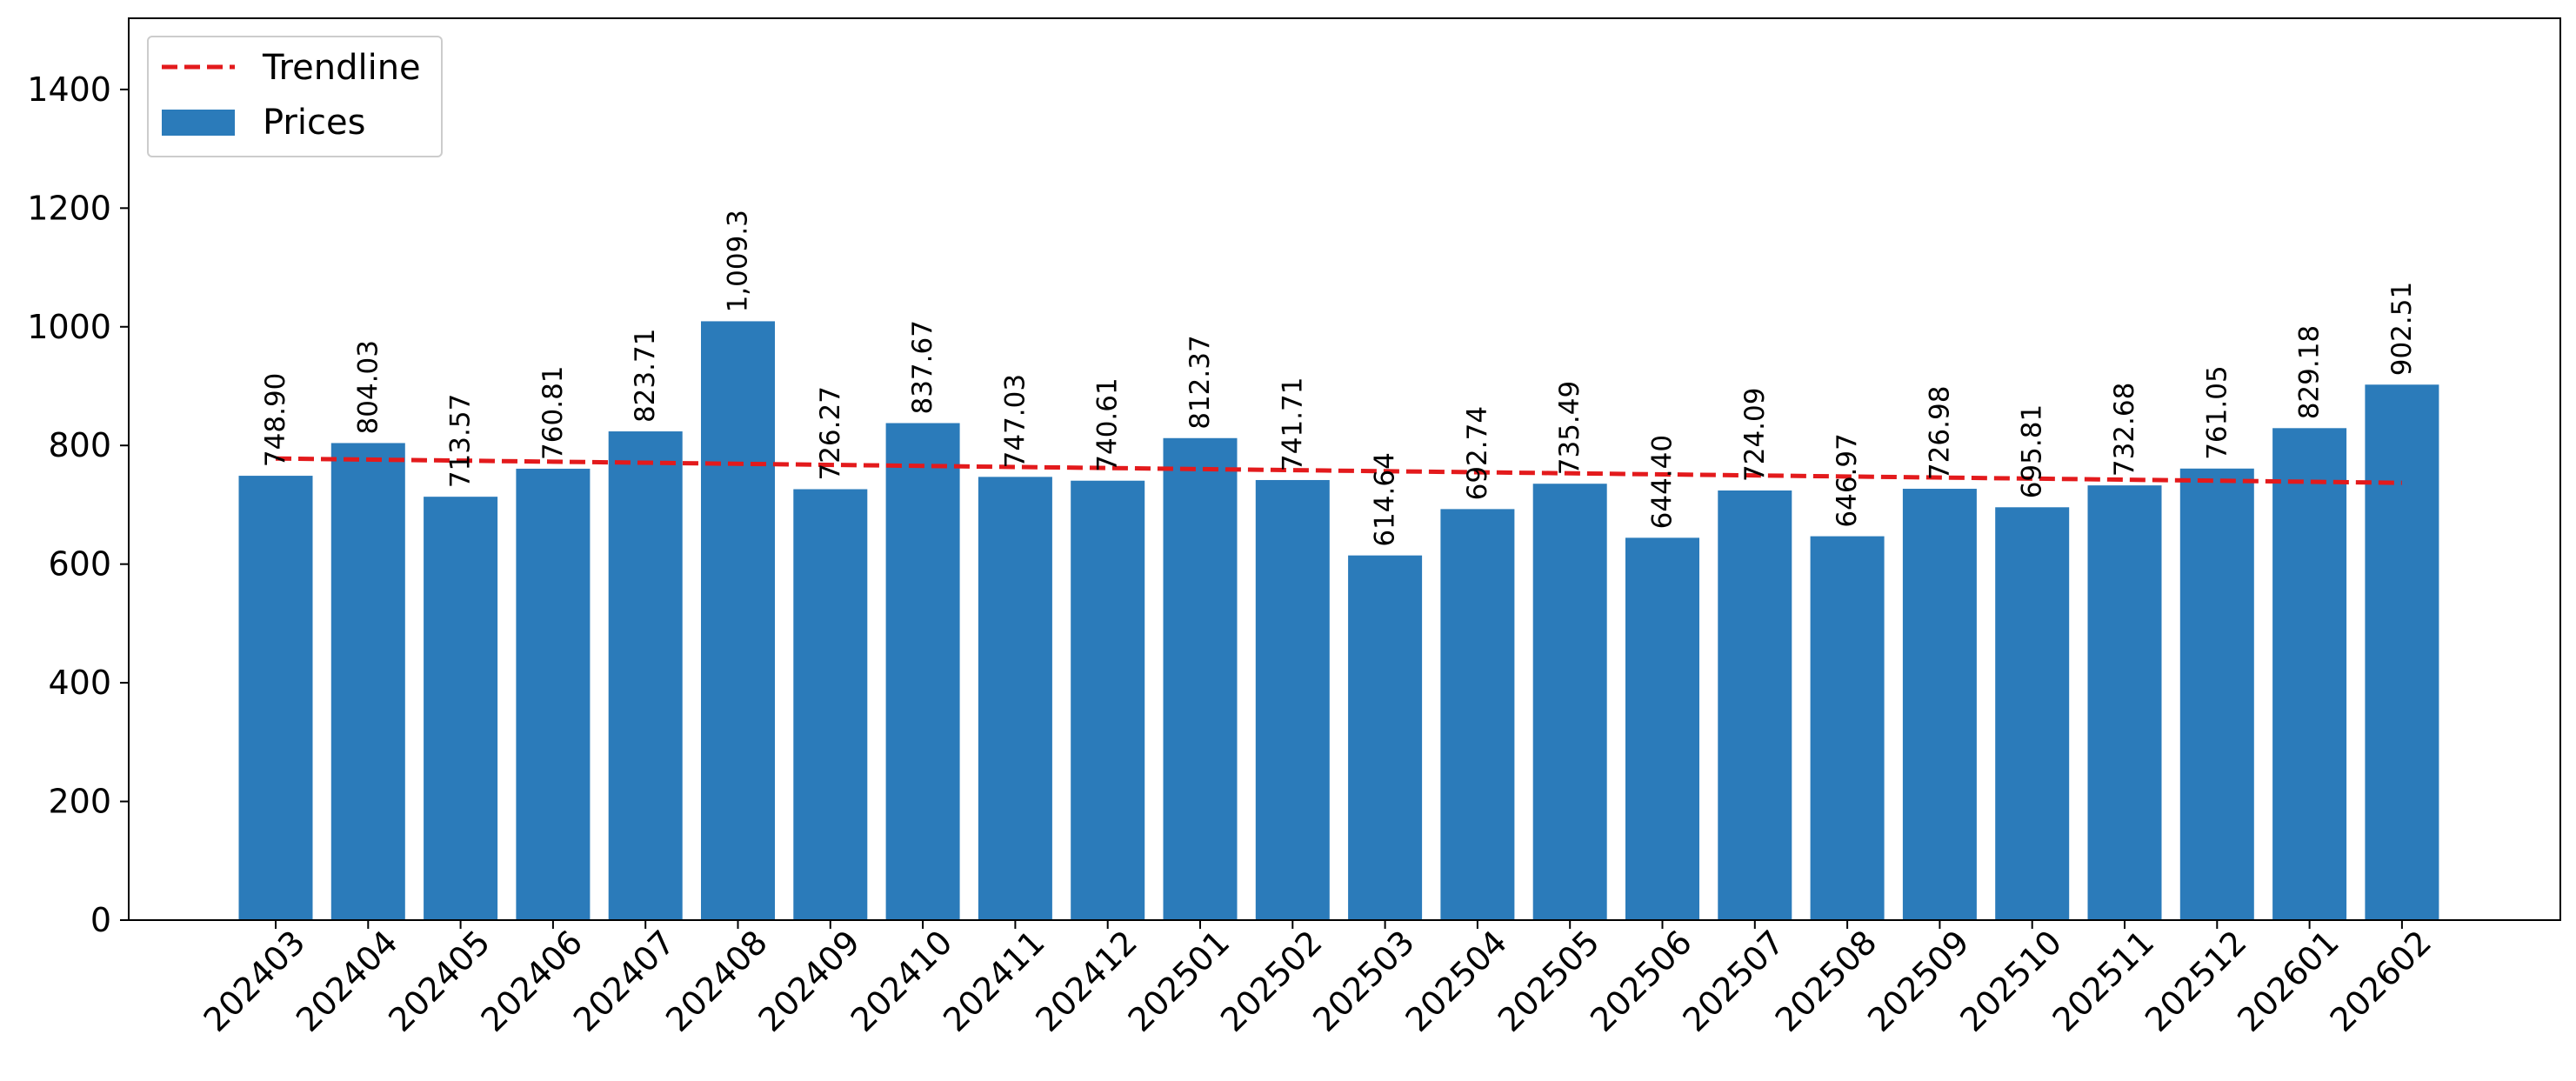  Describe the element at coordinates (1826, 981) in the screenshot. I see `x-tick-label-202508: 202508` at that location.